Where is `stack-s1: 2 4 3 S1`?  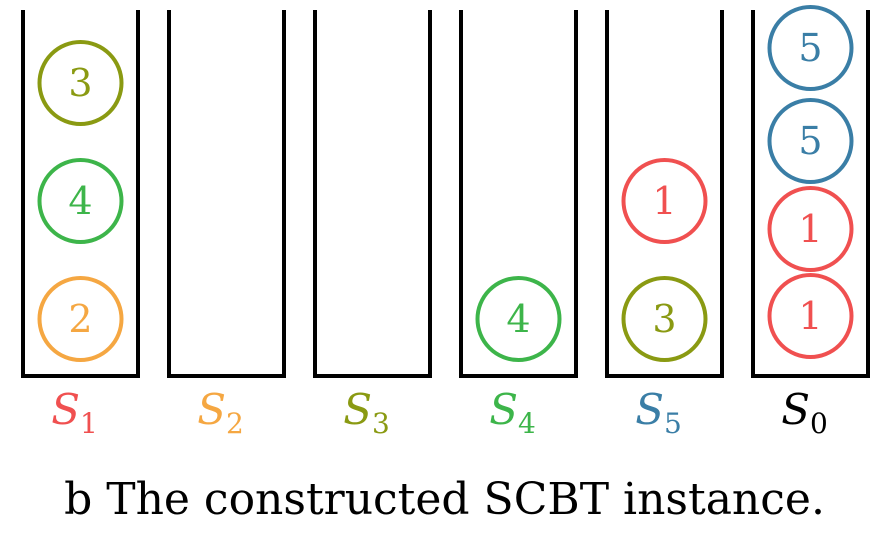 stack-s1: 2 4 3 S1 is located at coordinates (80, 225).